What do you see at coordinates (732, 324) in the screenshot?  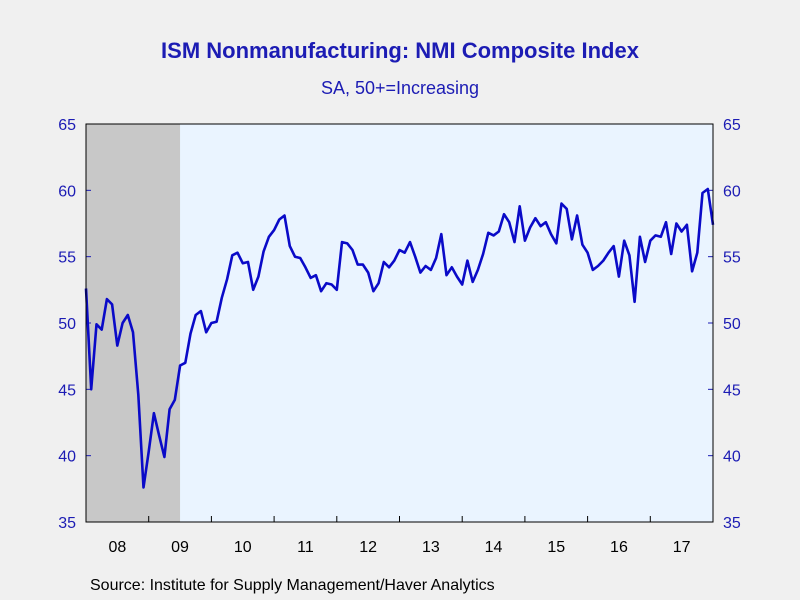 I see `y-tick-label-right: 50` at bounding box center [732, 324].